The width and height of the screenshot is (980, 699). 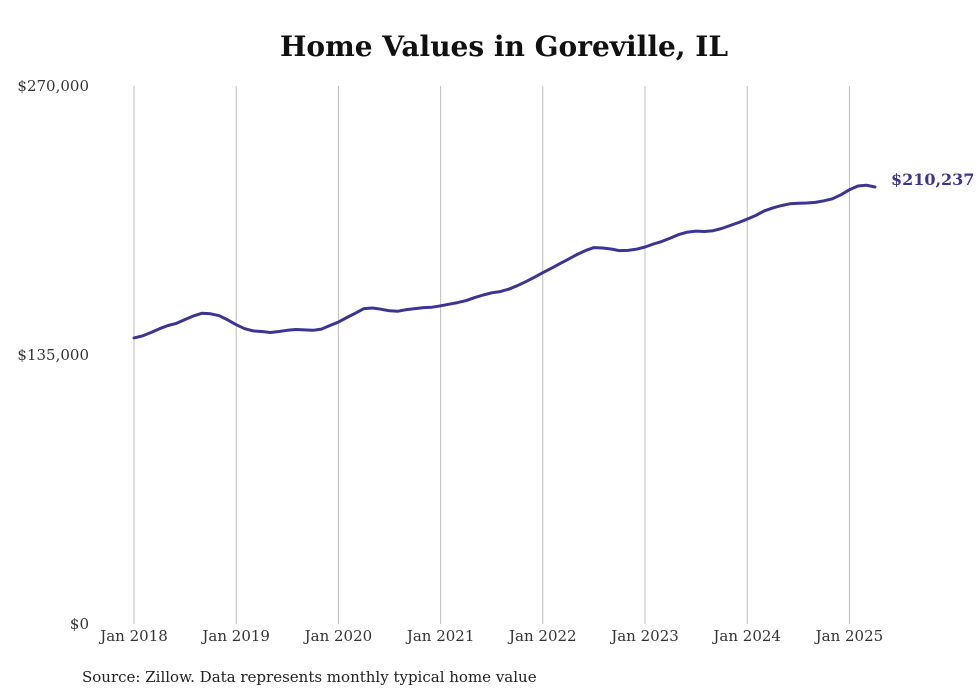 I want to click on y-axis-ticks: $0 $135,000 $270,000, so click(x=53, y=355).